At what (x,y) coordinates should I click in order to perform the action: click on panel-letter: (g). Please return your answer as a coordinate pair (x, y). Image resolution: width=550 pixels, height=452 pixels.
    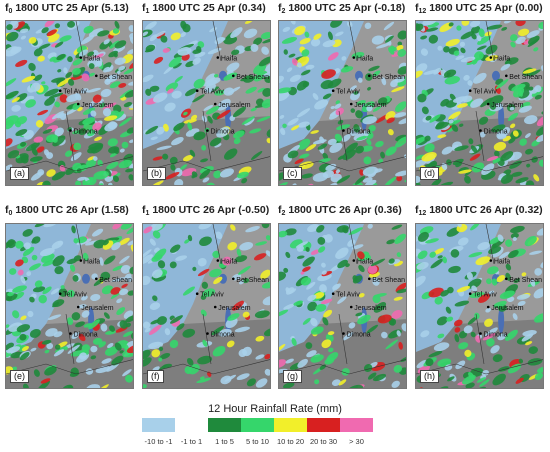
    Looking at the image, I should click on (292, 376).